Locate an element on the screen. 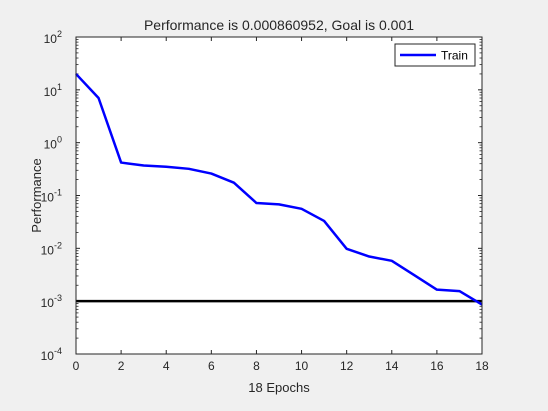  x-tick-label: 18 is located at coordinates (482, 366).